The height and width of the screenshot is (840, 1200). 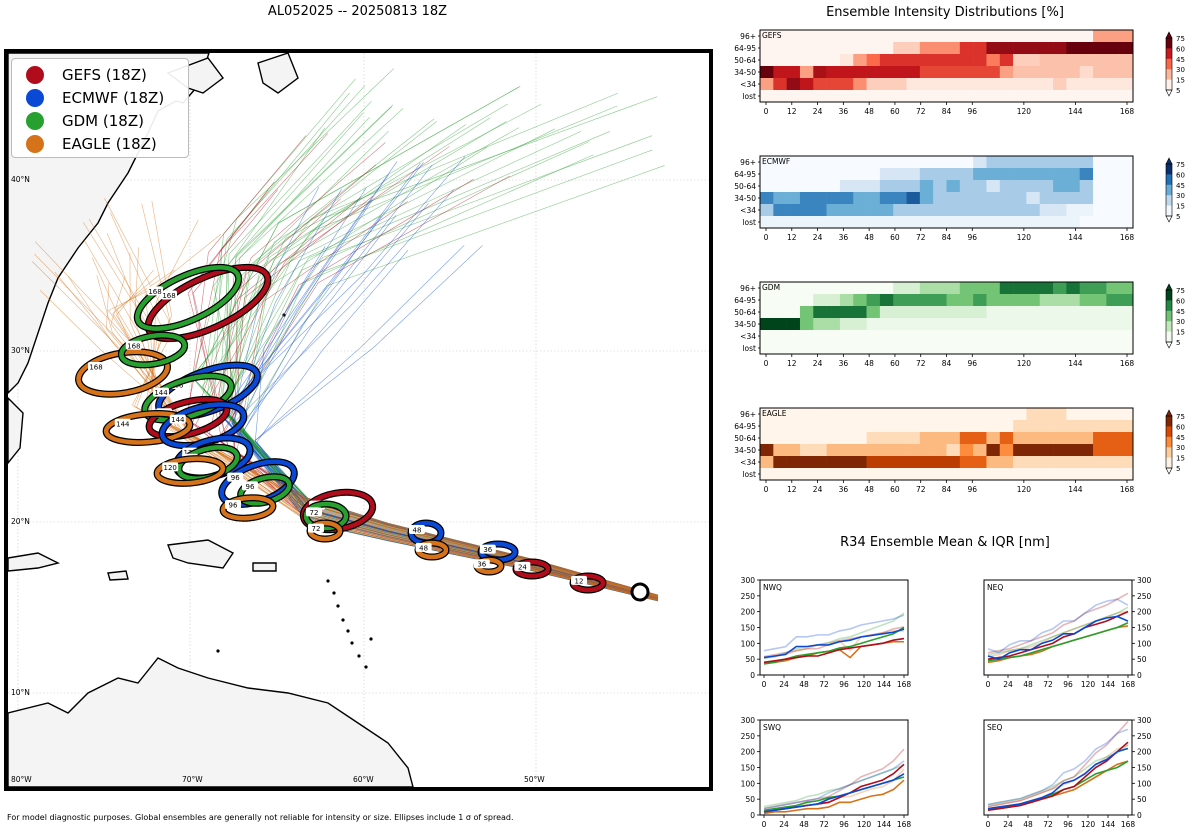 I want to click on r34-panel-swq: SWQ 300 250 200 150 100 50 00 24 48 72 96 120 144 168, so click(x=826, y=772).